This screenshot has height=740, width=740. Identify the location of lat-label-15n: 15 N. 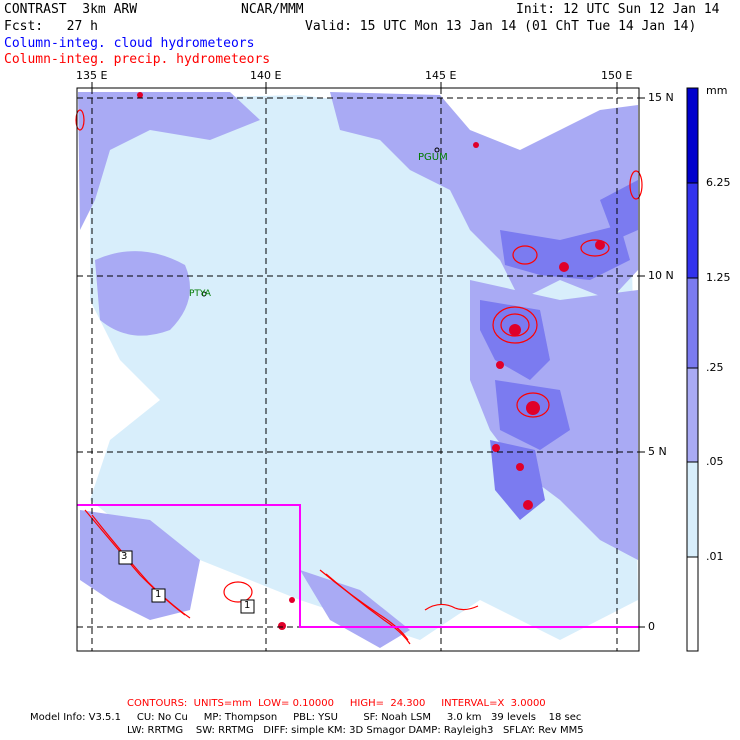
(661, 97).